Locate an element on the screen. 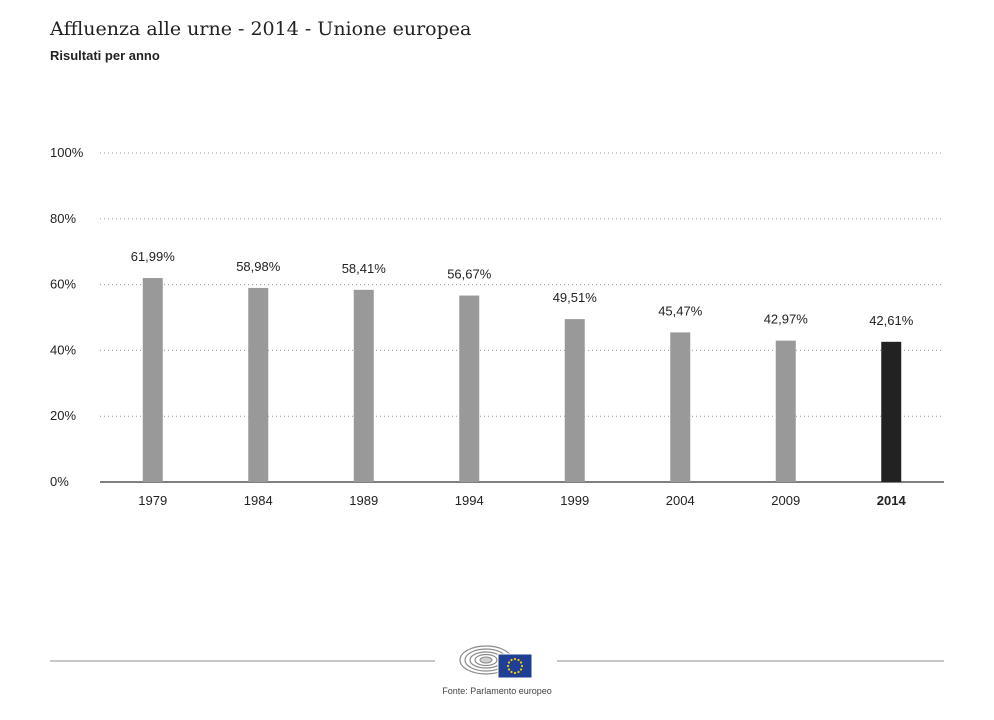  x-tick-label: 1979 is located at coordinates (152, 500).